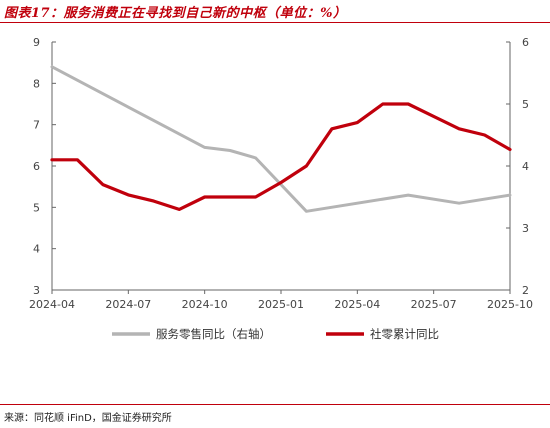 This screenshot has width=550, height=428. I want to click on x-tick-label: 2024-07, so click(128, 304).